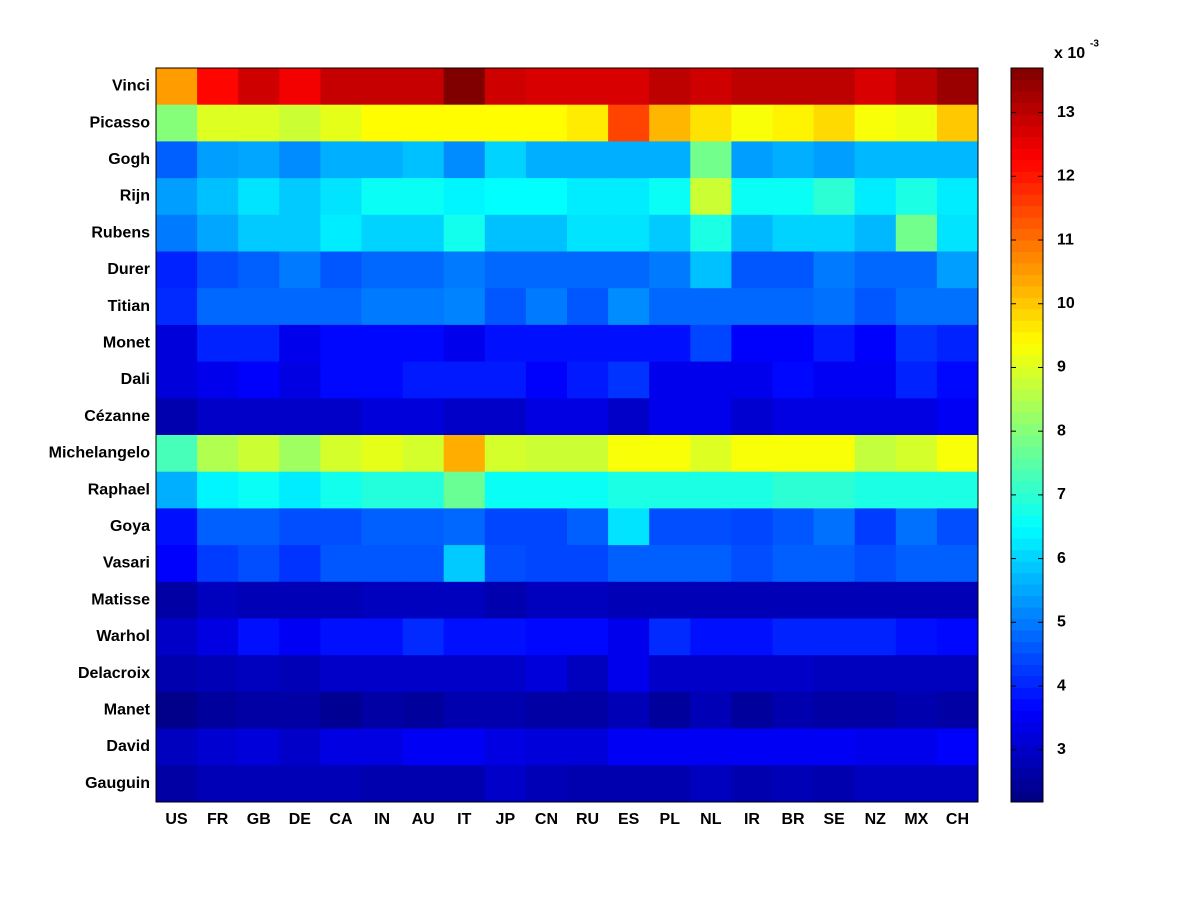 Image resolution: width=1201 pixels, height=906 pixels. I want to click on colorbar-tick-label: 4, so click(1061, 685).